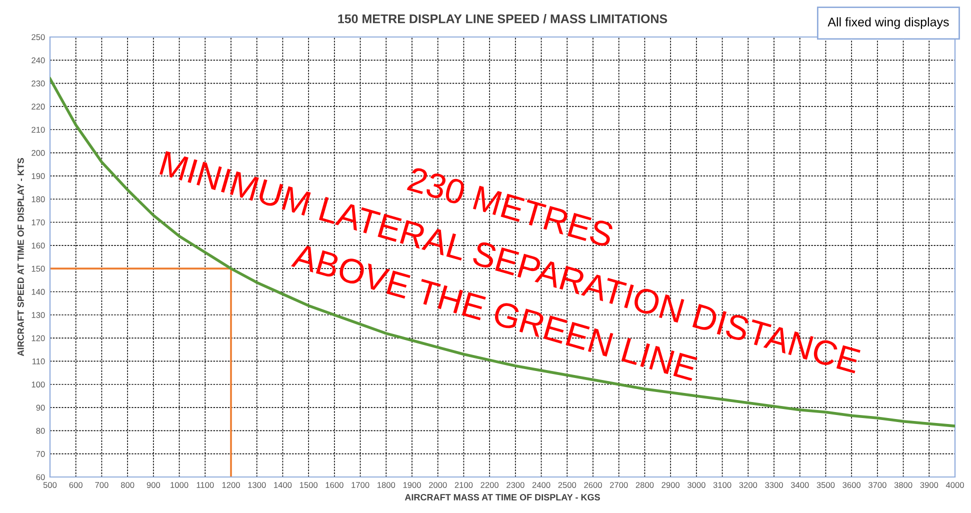  Describe the element at coordinates (361, 485) in the screenshot. I see `x-tick-label: 1700` at that location.